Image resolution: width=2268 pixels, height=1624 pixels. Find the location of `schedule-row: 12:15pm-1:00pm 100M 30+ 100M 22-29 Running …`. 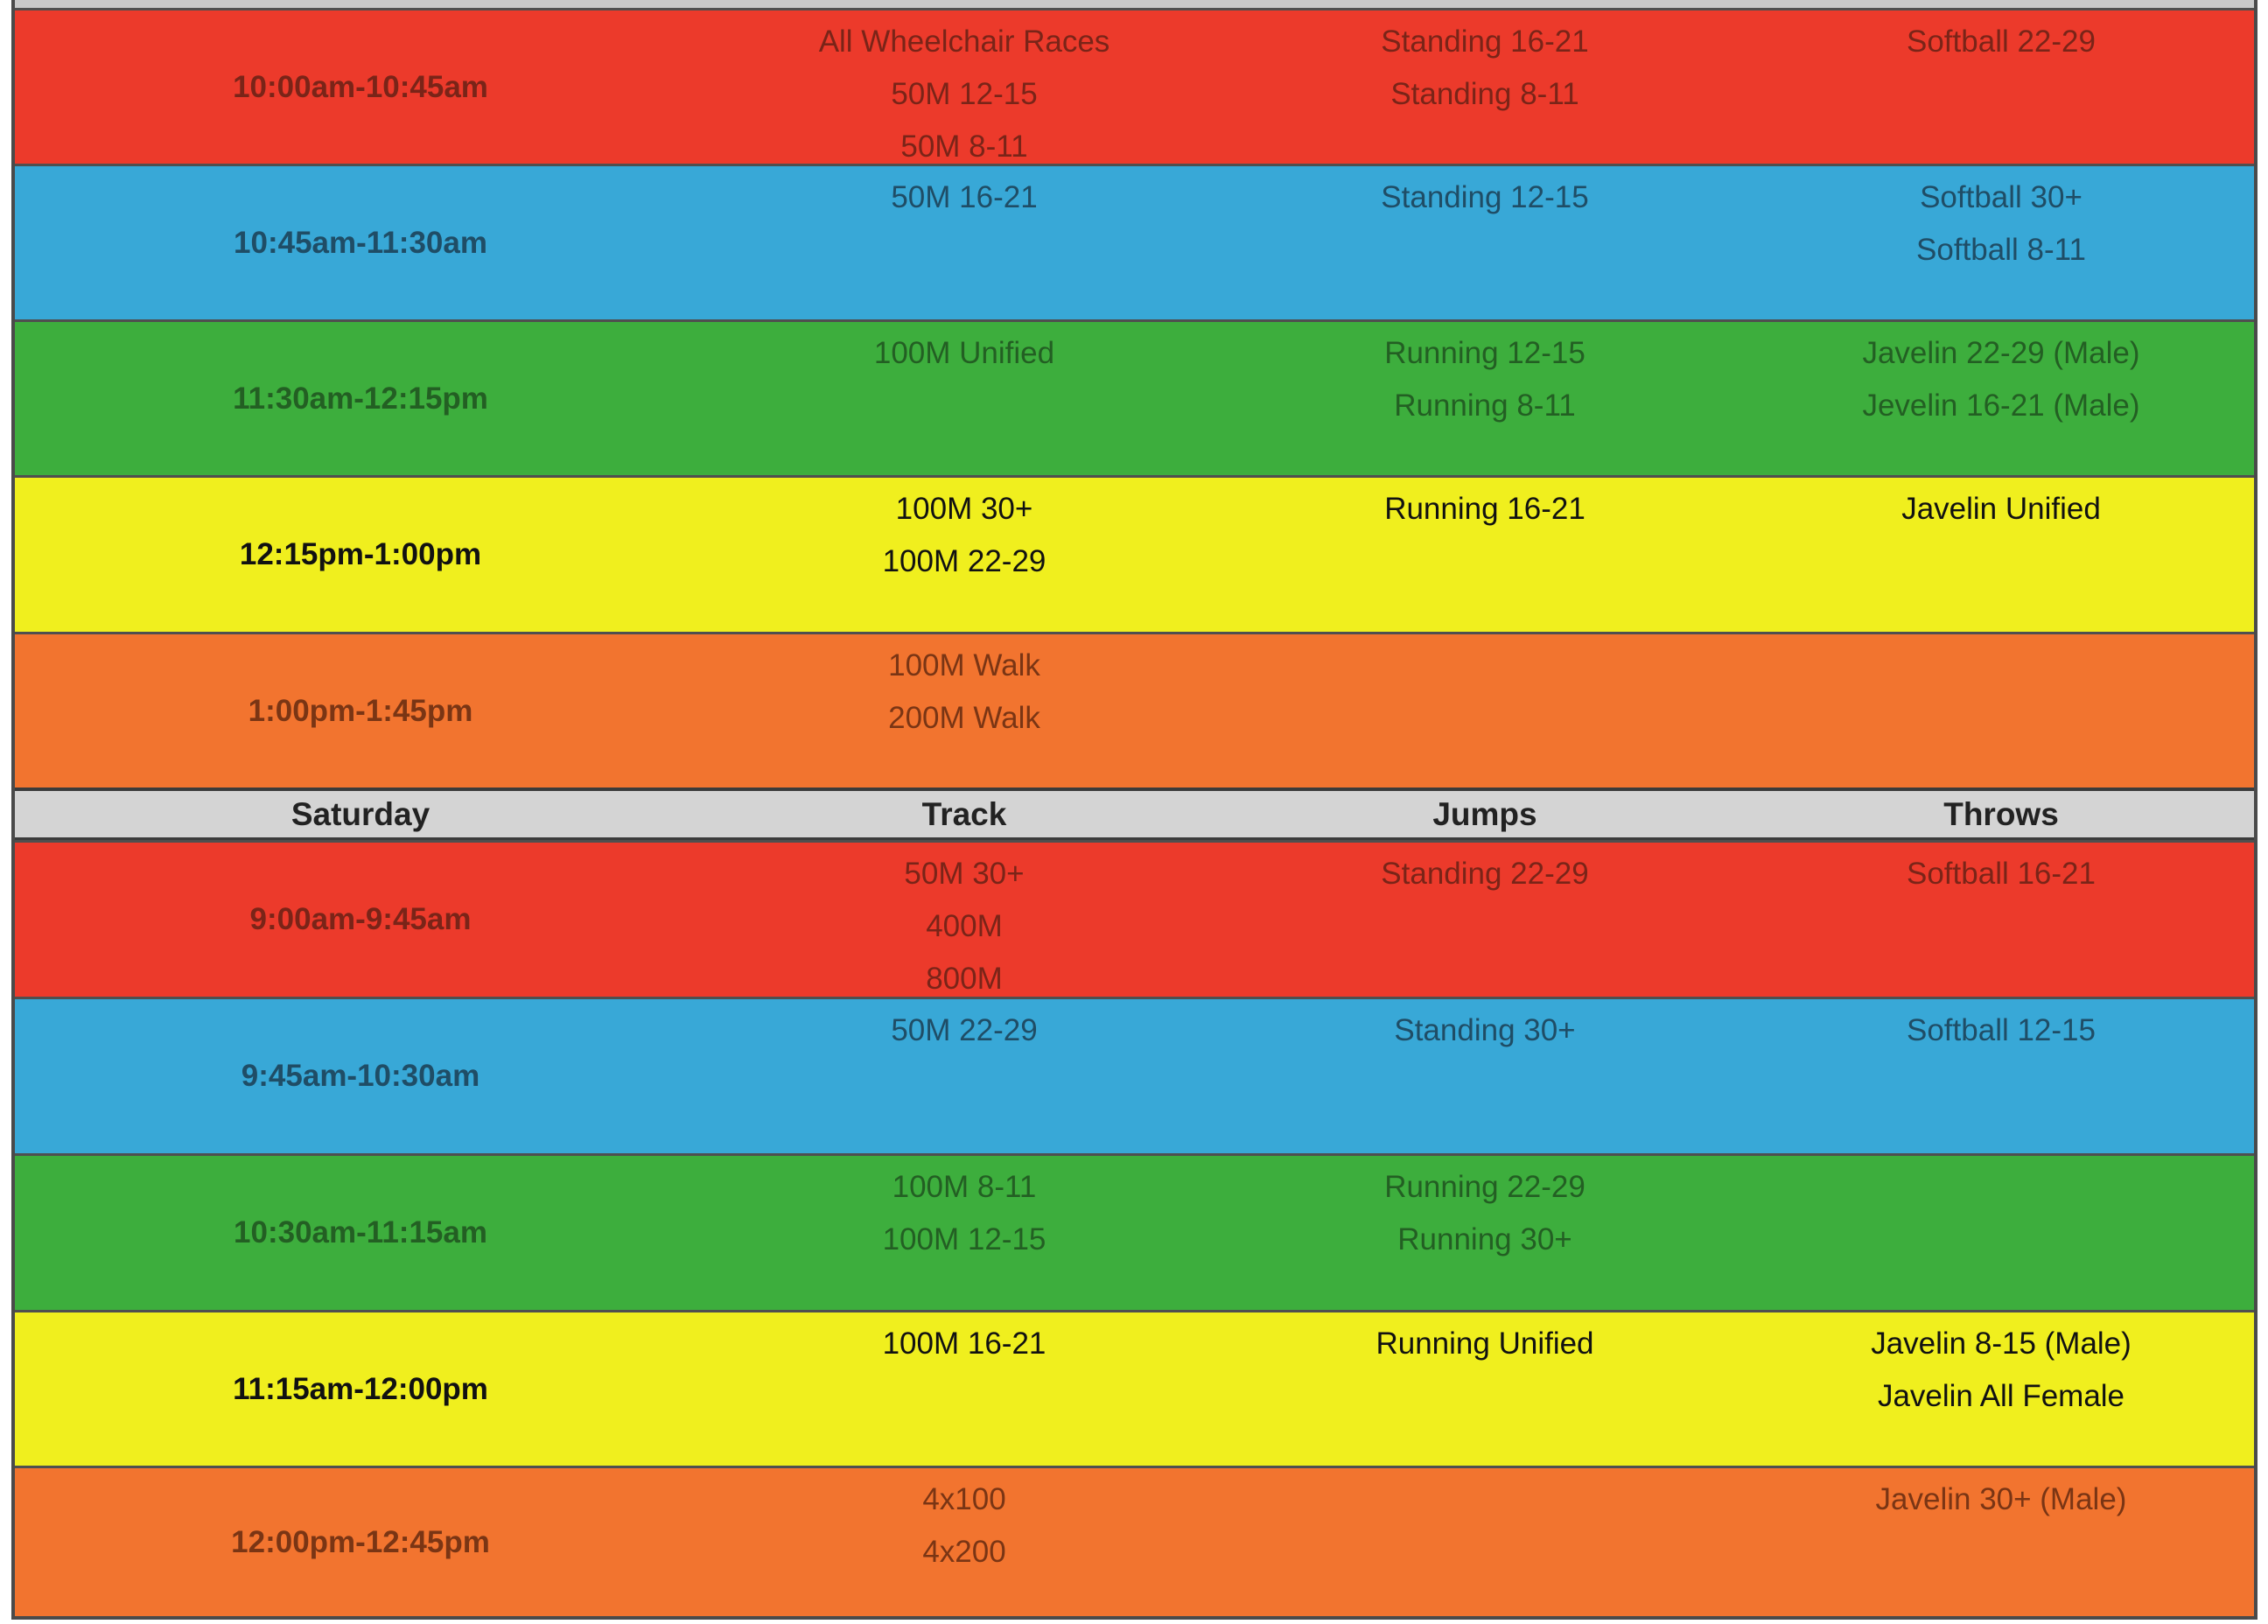

schedule-row: 12:15pm-1:00pm 100M 30+ 100M 22-29 Running … is located at coordinates (1134, 553).